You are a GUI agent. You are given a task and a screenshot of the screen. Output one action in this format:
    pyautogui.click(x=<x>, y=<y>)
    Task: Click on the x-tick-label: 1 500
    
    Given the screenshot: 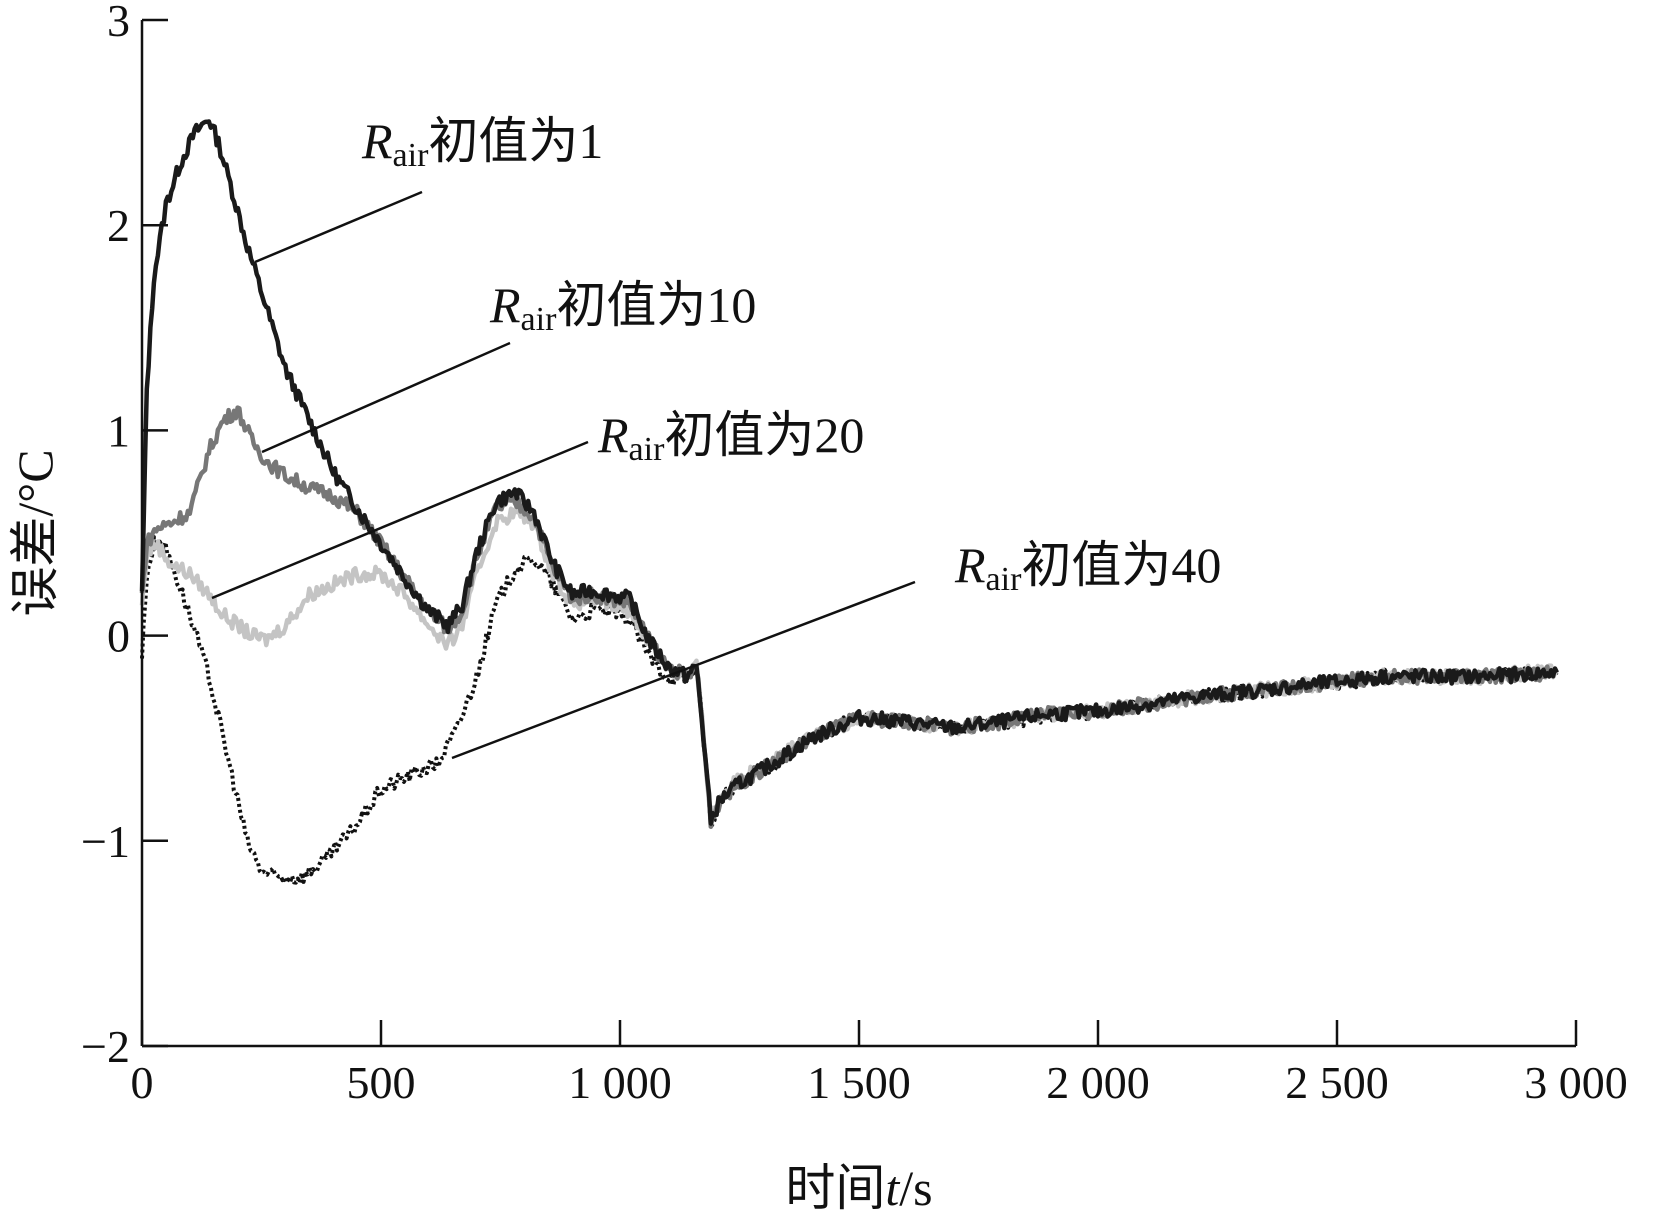 What is the action you would take?
    pyautogui.click(x=859, y=1082)
    